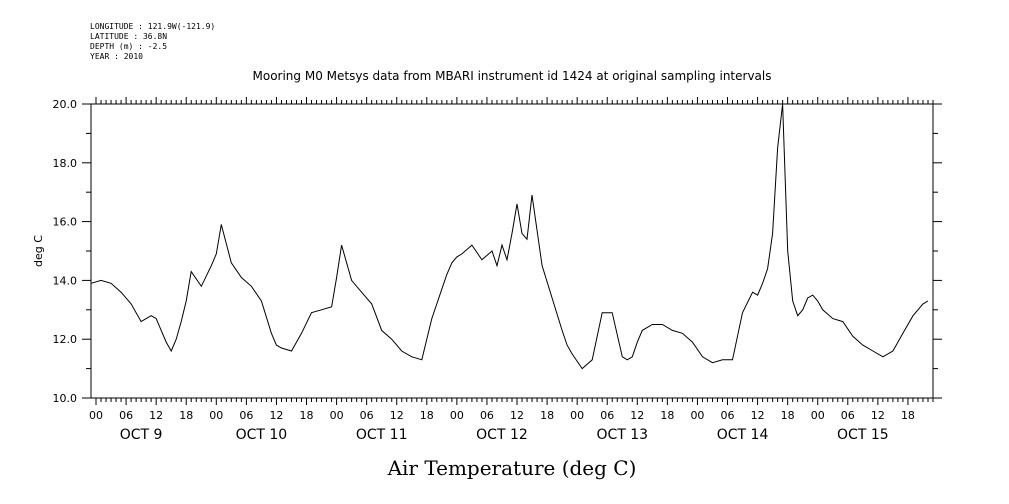 The width and height of the screenshot is (1009, 504). Describe the element at coordinates (141, 435) in the screenshot. I see `x-day-label: OCT 9` at that location.